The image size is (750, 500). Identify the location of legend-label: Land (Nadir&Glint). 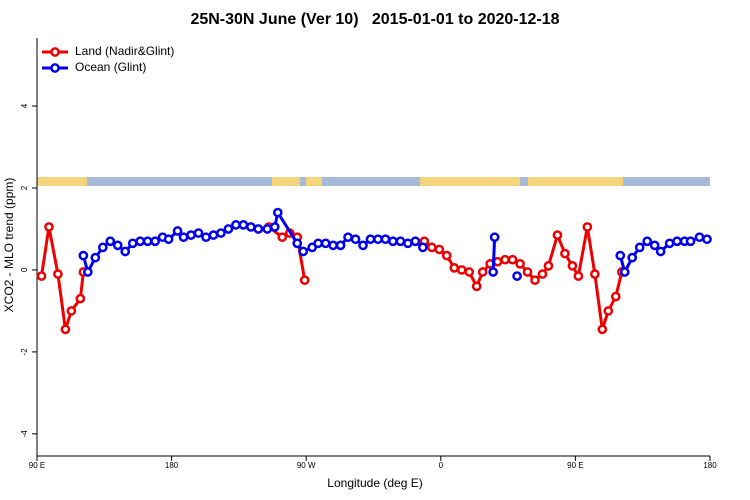
(124, 51).